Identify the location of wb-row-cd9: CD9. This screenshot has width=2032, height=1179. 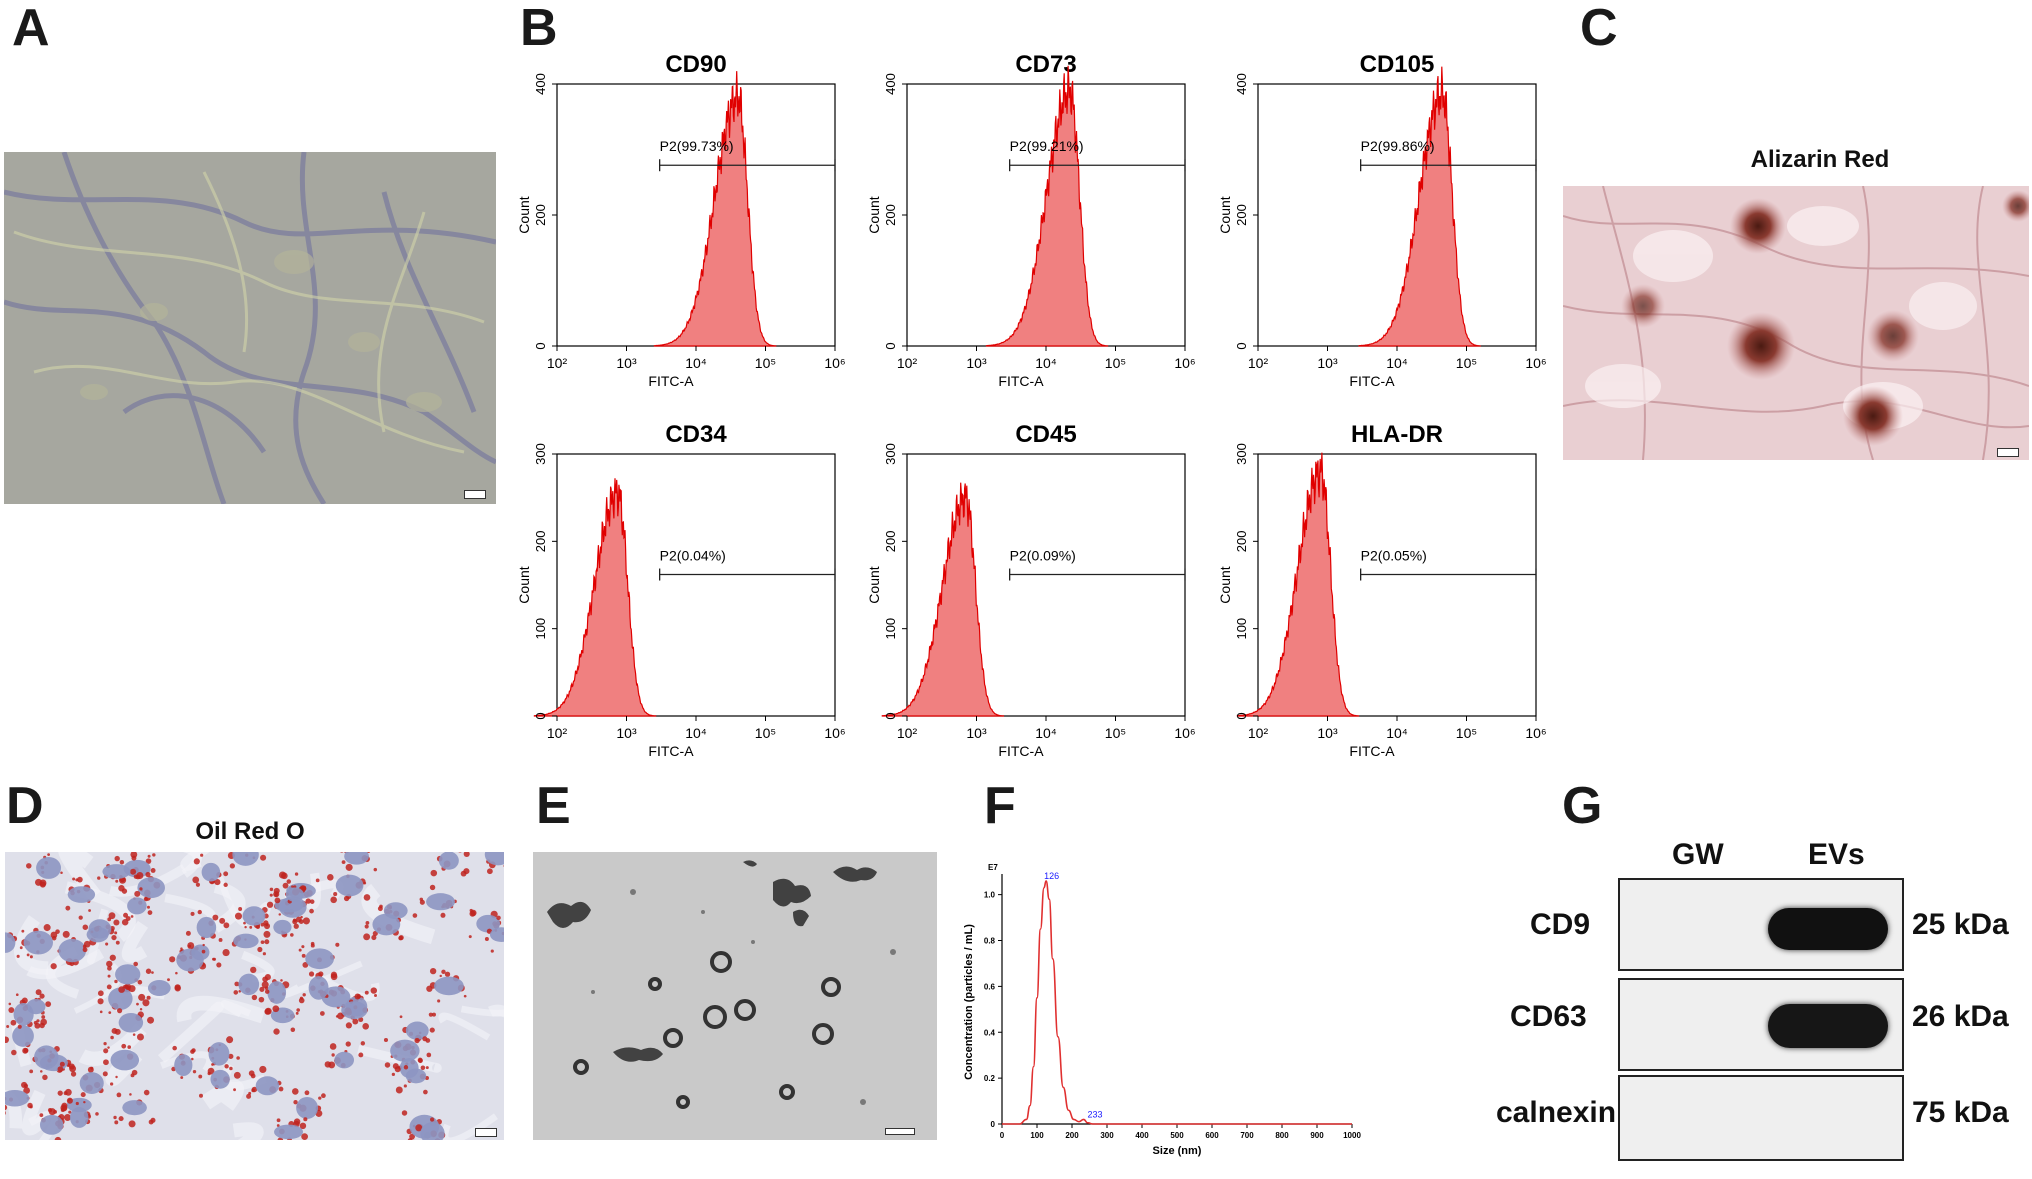
(1560, 924).